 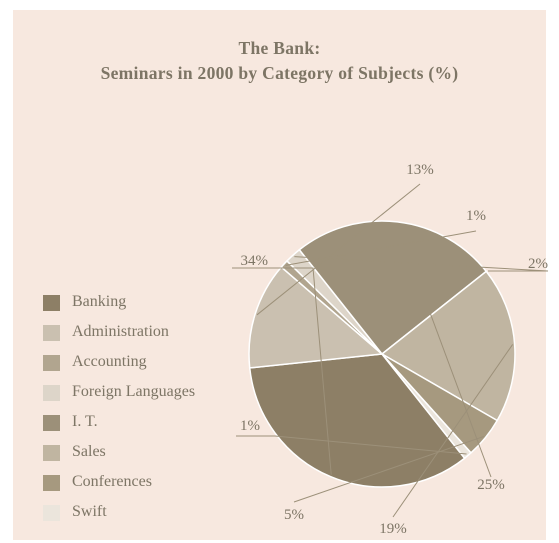 What do you see at coordinates (279, 48) in the screenshot?
I see `chart-title-line-1: The Bank:` at bounding box center [279, 48].